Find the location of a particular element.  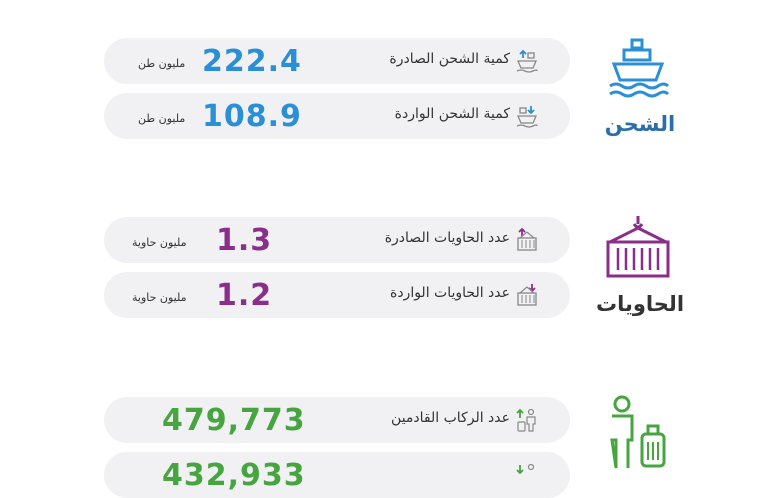

containers-import-label: عدد الحاويات الواردة is located at coordinates (449, 293).